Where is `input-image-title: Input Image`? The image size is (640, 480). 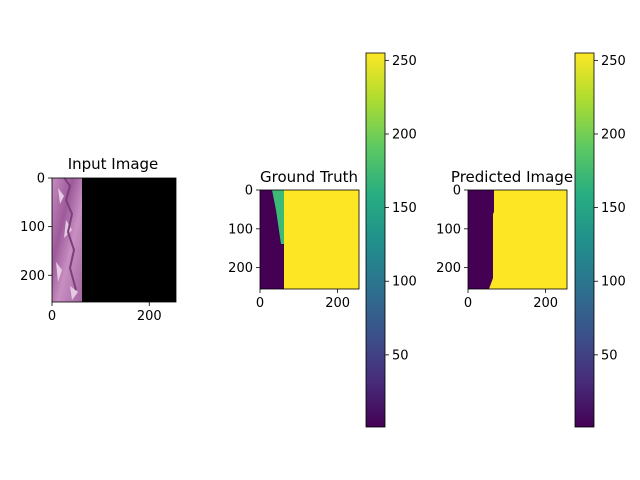 input-image-title: Input Image is located at coordinates (113, 164).